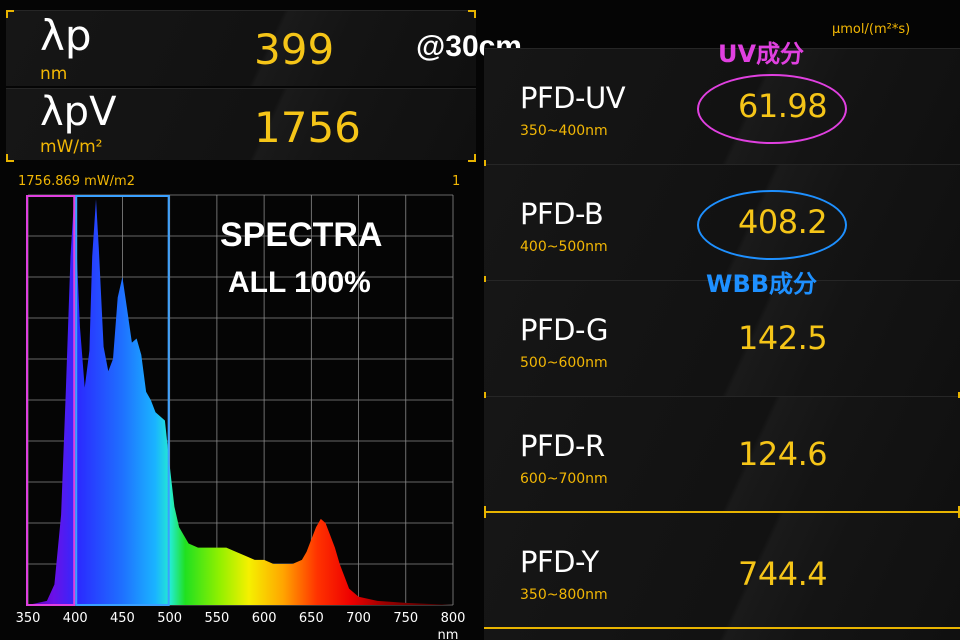  Describe the element at coordinates (722, 338) in the screenshot. I see `pfd-row-g: PFD-G 500~600nm 142.5` at that location.